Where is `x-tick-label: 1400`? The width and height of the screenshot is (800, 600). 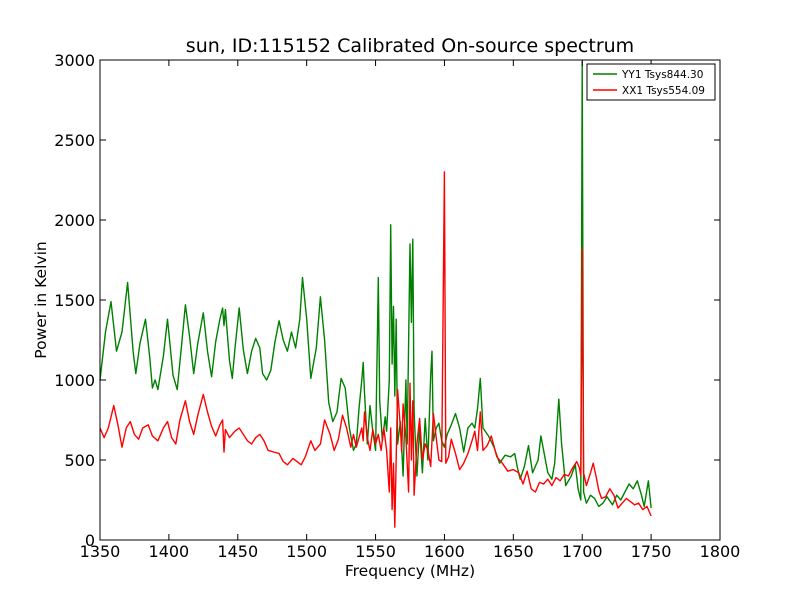
x-tick-label: 1400 is located at coordinates (169, 551).